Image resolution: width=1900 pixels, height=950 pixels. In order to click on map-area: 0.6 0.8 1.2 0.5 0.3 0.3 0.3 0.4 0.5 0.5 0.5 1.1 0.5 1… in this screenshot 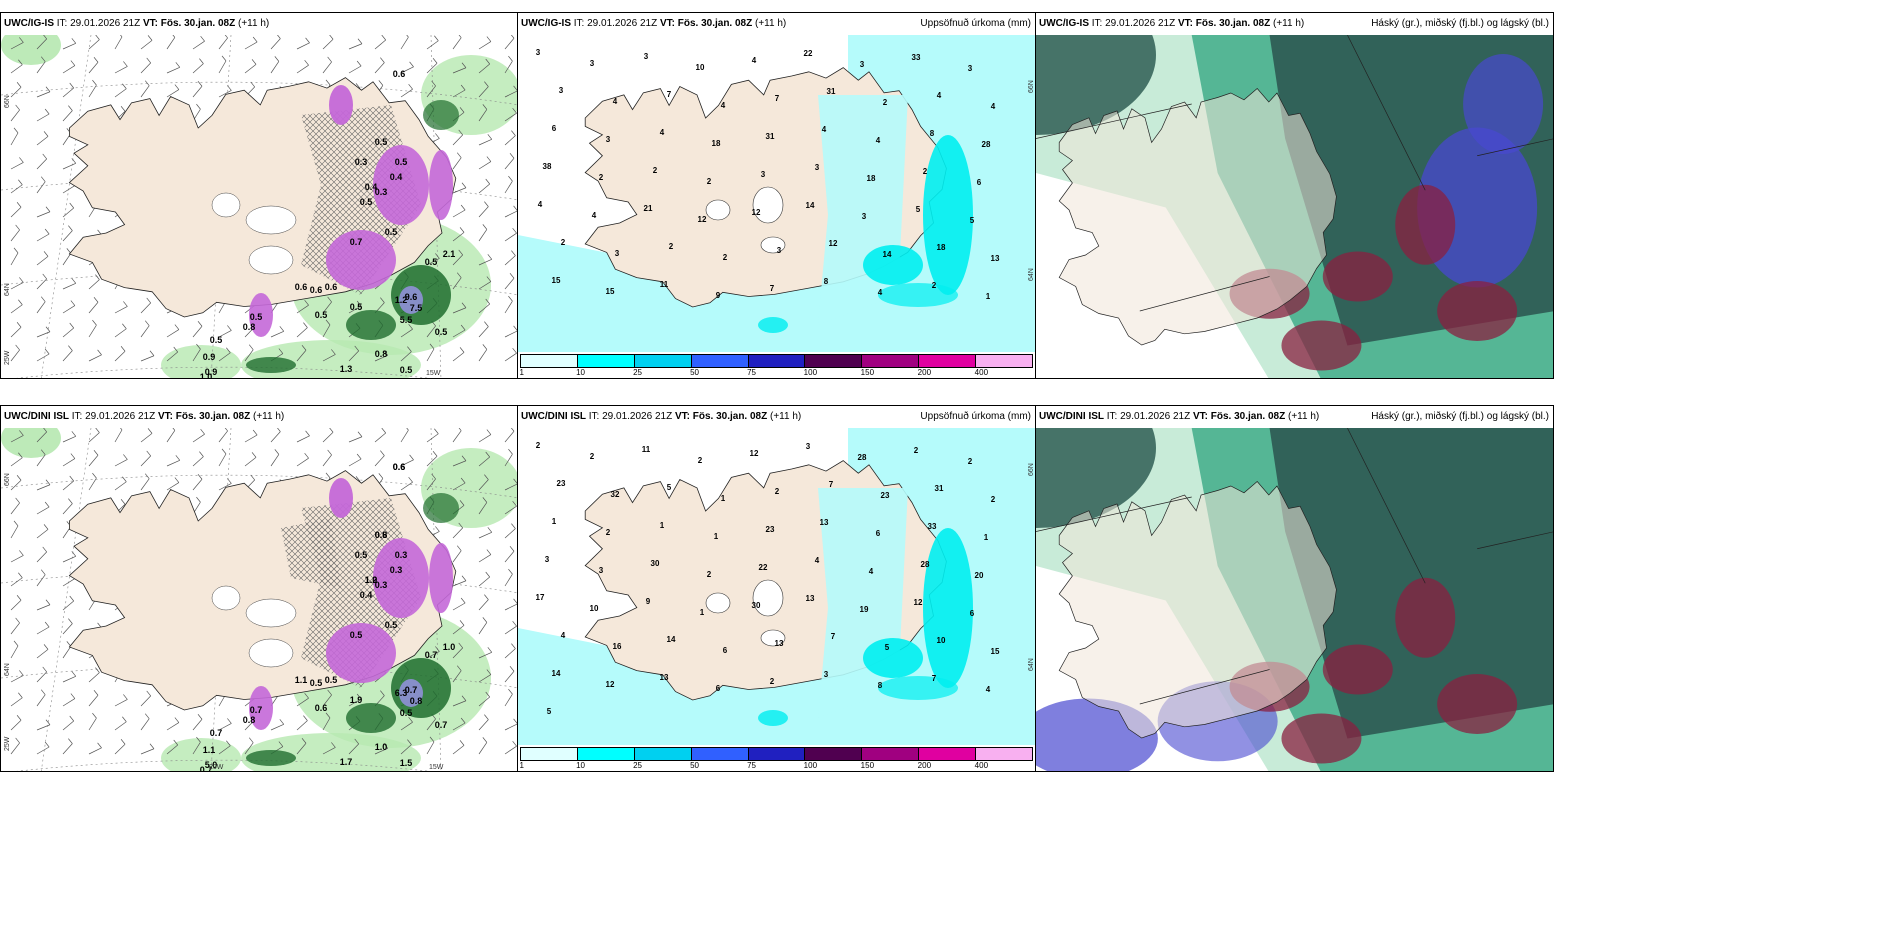, I will do `click(259, 599)`.